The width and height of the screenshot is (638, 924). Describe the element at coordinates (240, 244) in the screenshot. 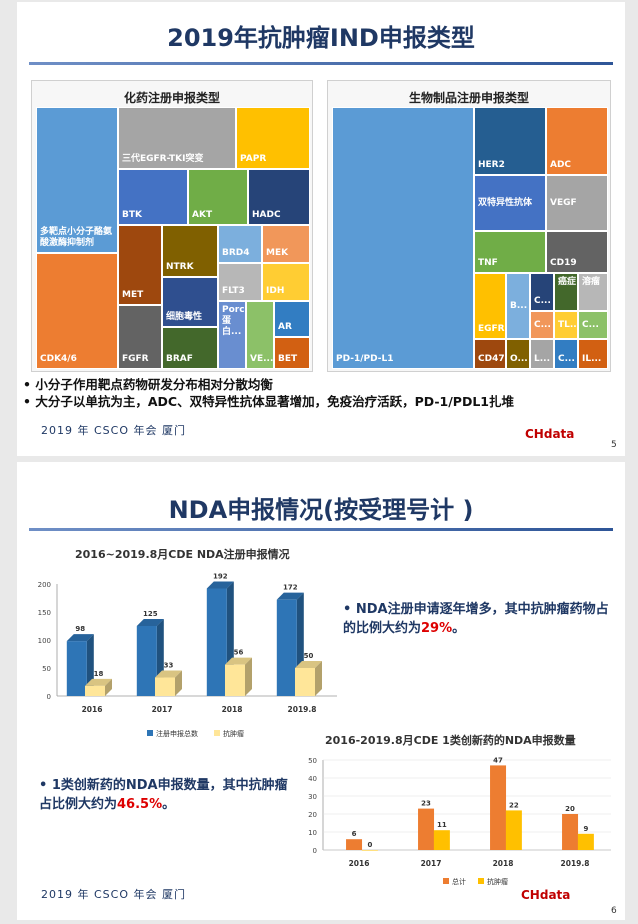

I see `chem-treemap-cell: BRD4` at that location.